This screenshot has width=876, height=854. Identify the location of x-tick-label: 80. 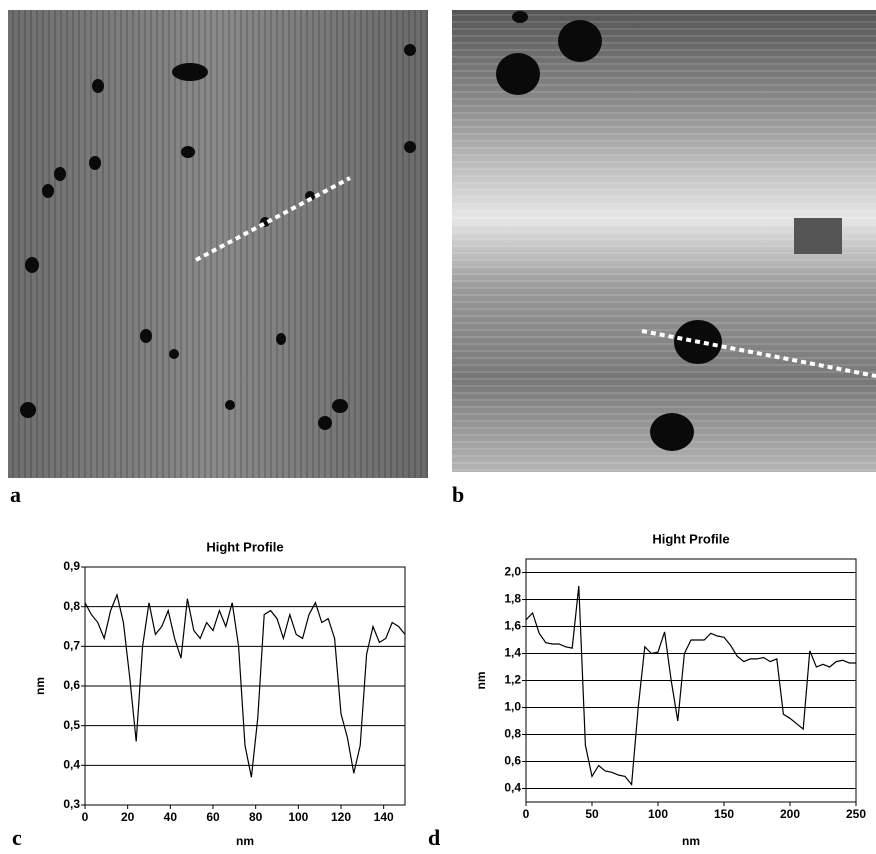
(256, 817).